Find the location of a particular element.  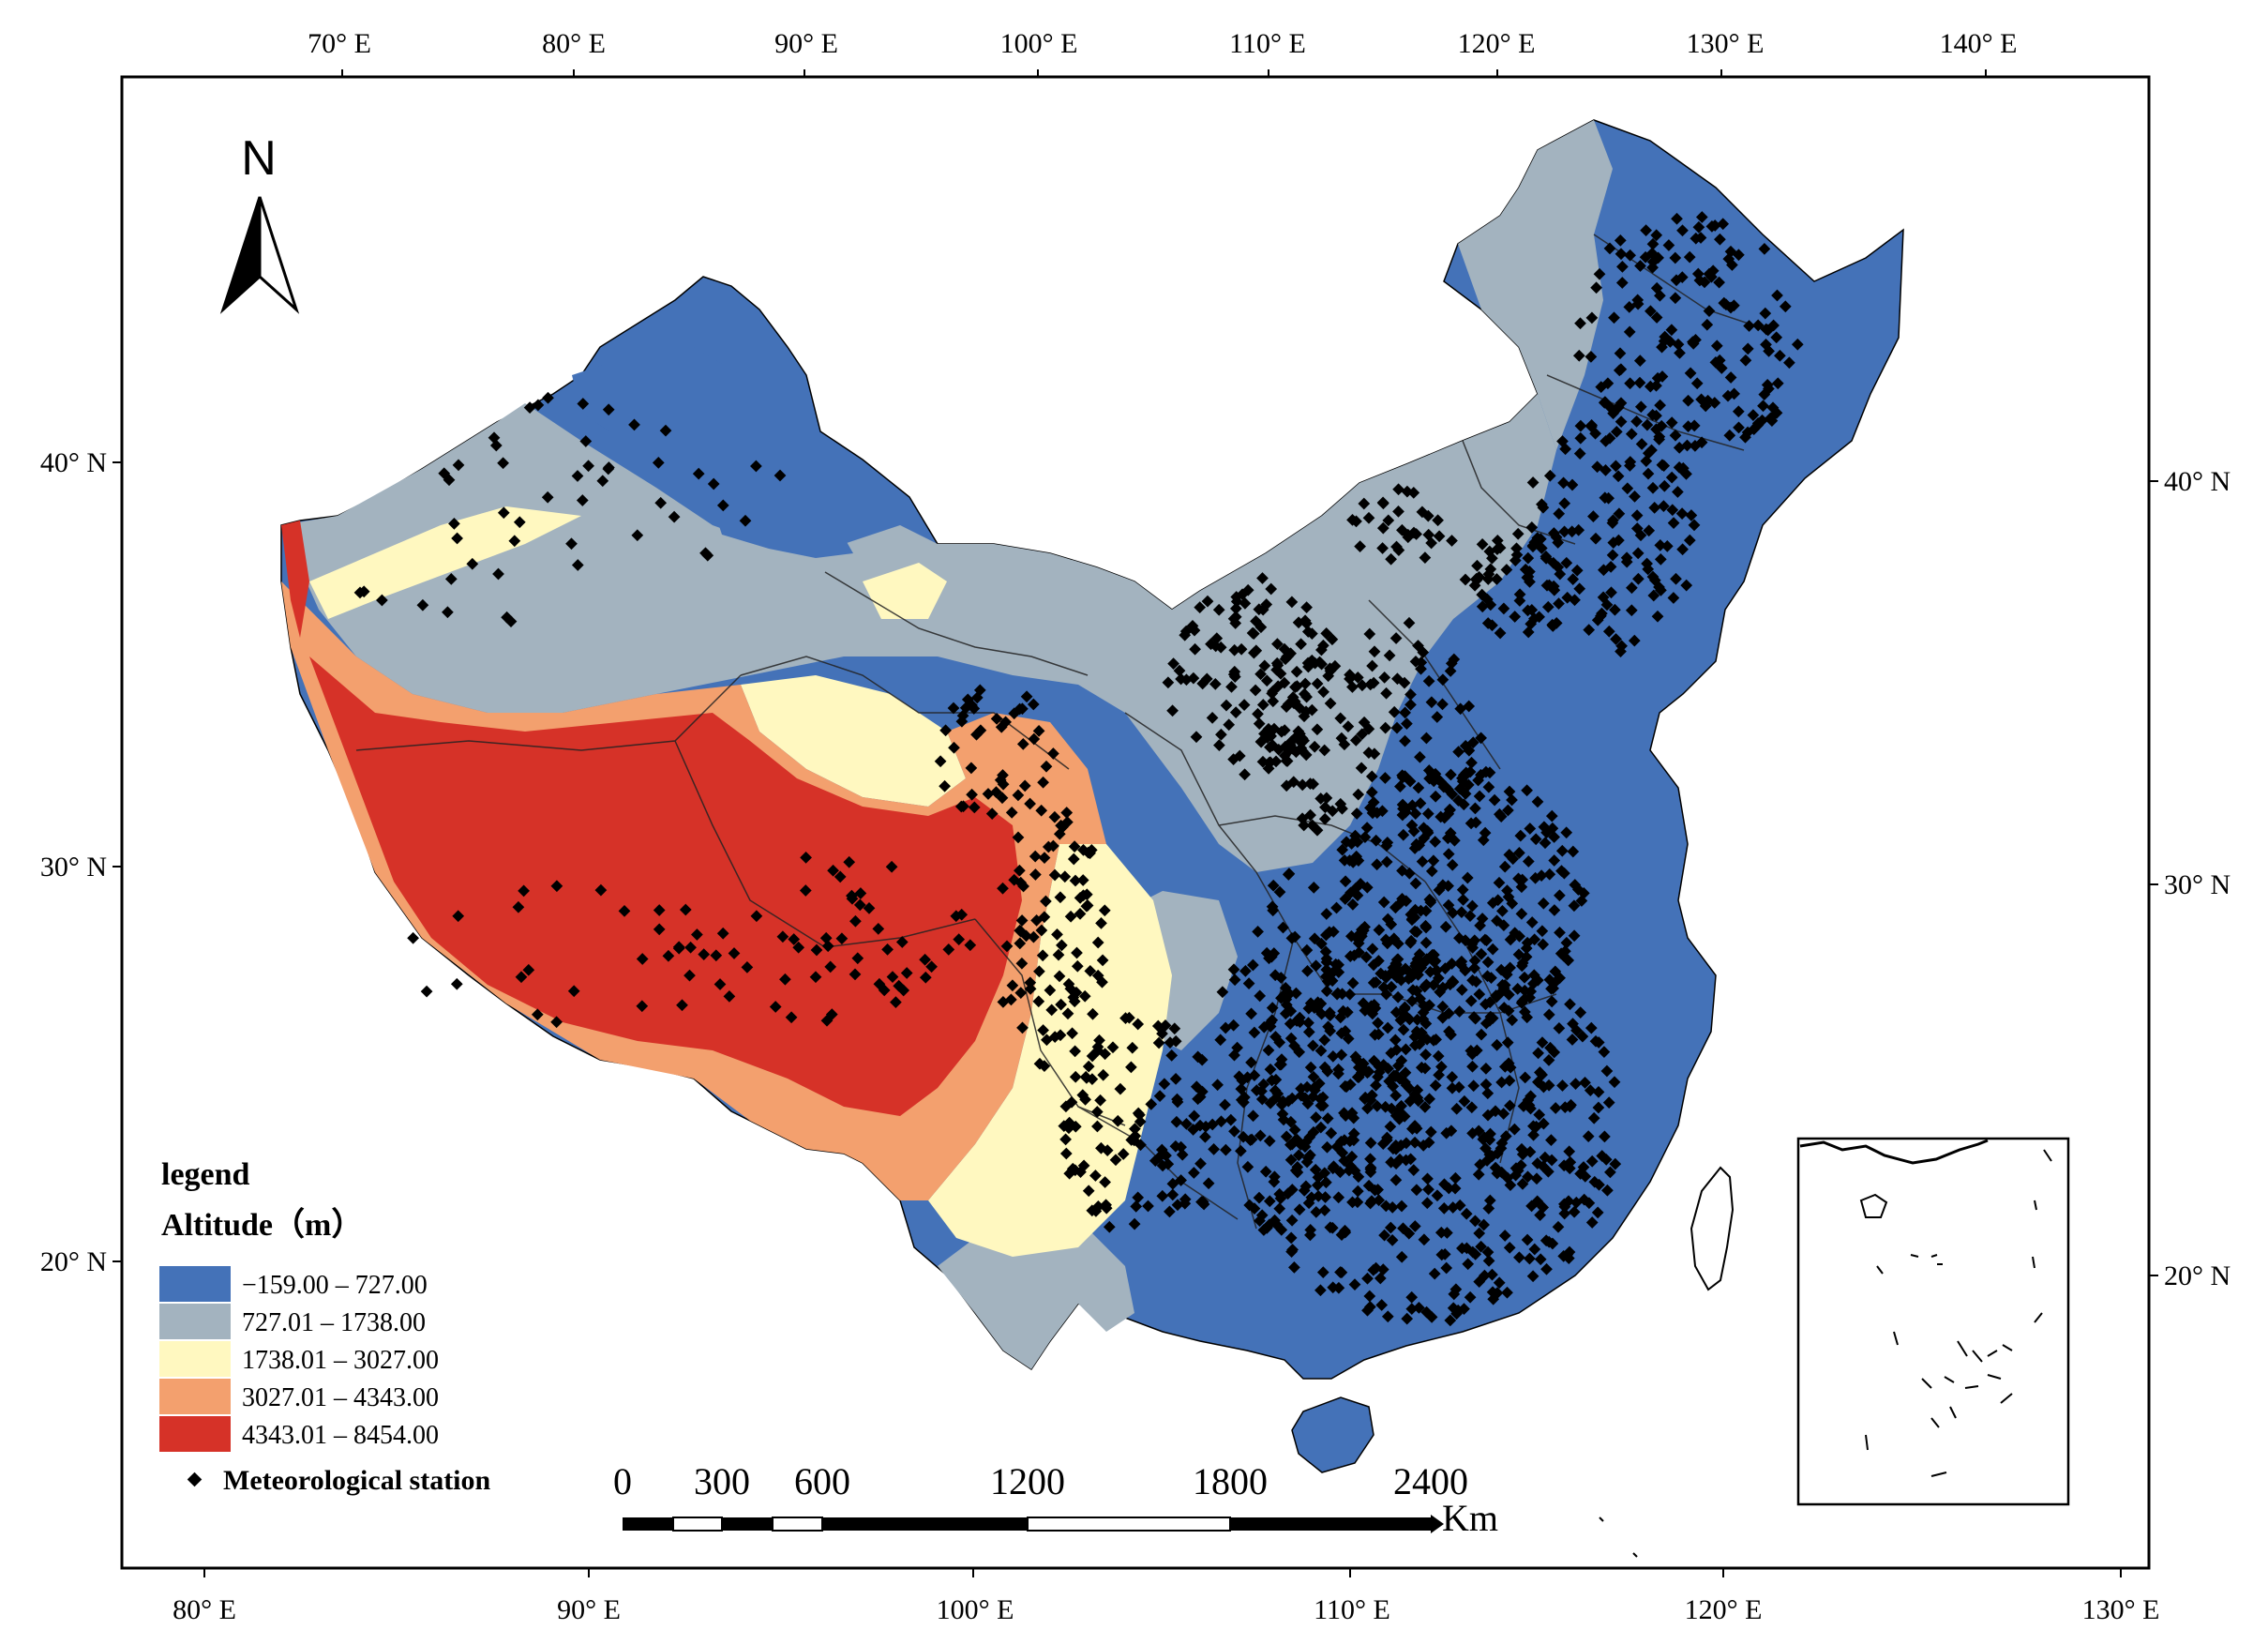

altitude-zone-727-1738-northeast is located at coordinates (1535, 285).